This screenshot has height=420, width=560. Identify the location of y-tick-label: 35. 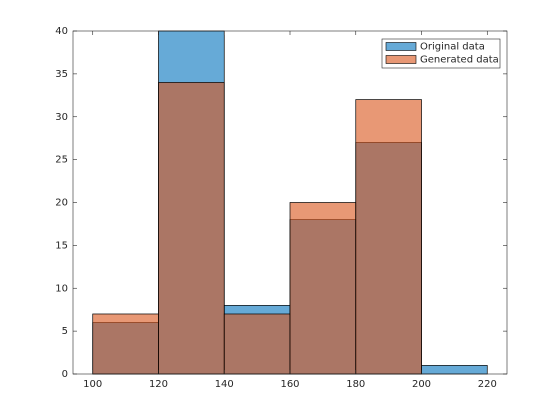
(61, 74).